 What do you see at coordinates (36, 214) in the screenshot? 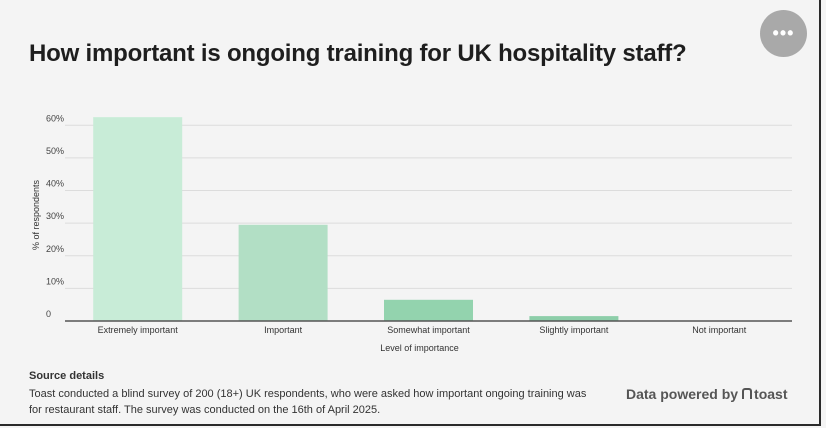
I see `y-axis-label: % of respondents` at bounding box center [36, 214].